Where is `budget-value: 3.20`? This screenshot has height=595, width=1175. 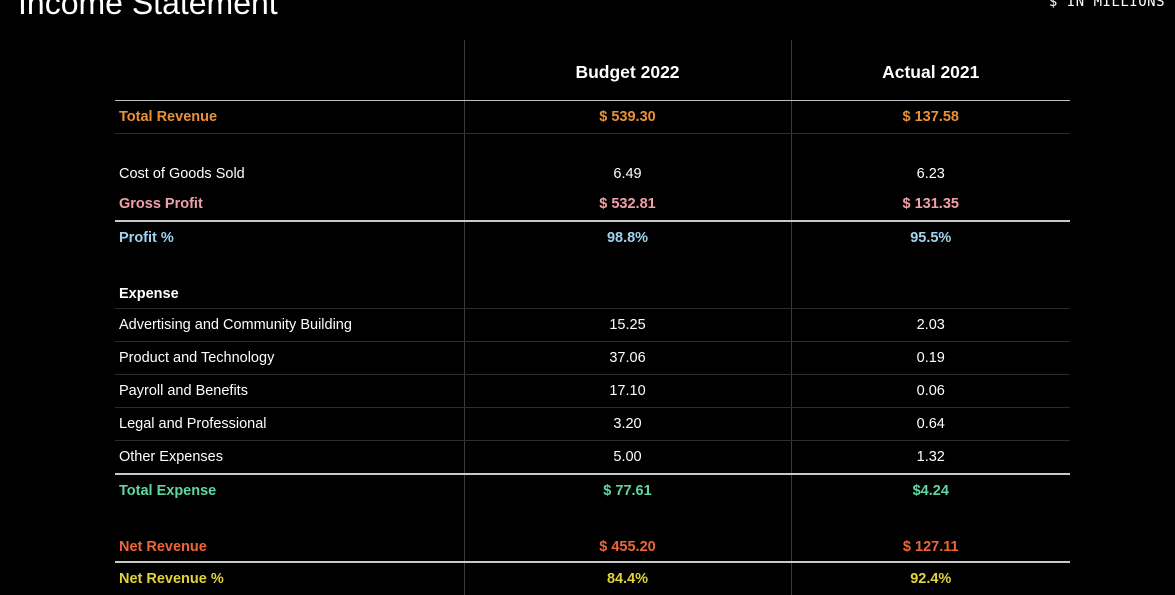 budget-value: 3.20 is located at coordinates (627, 424).